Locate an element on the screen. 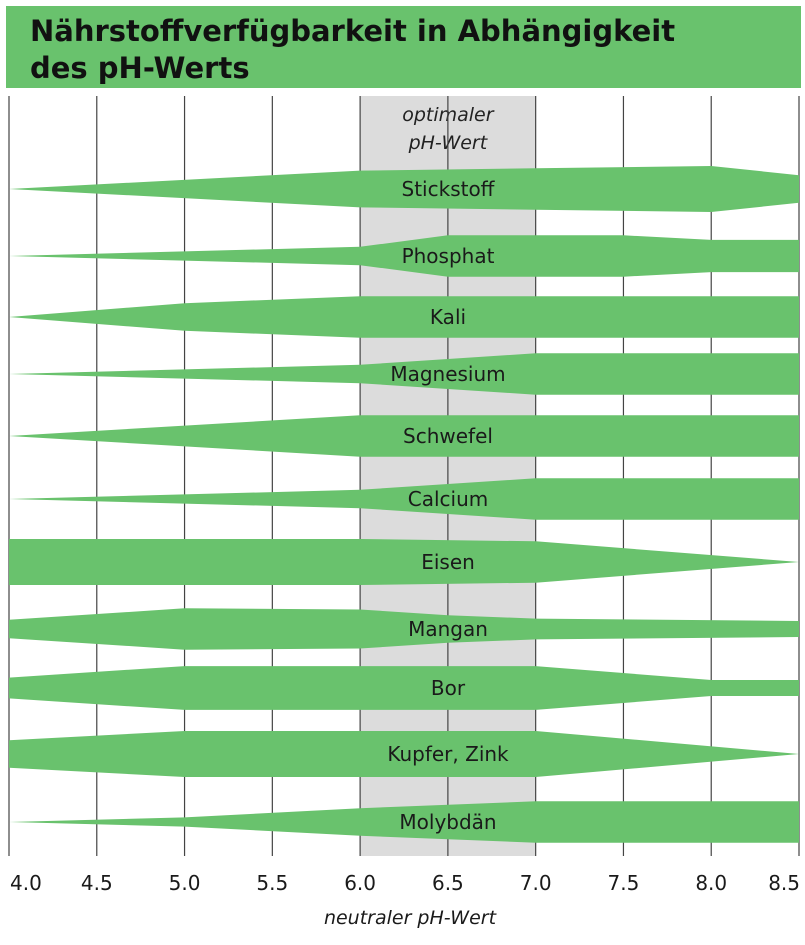  band-stickstoff is located at coordinates (404, 189).